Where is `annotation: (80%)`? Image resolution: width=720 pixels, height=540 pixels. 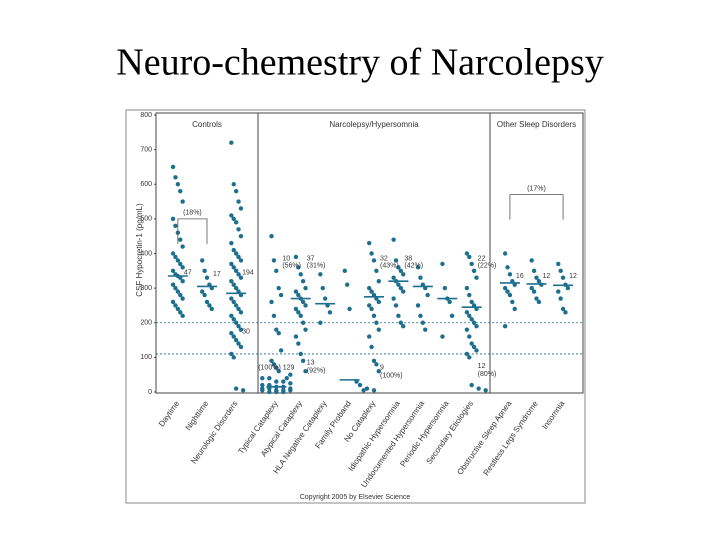
annotation: (80%) is located at coordinates (487, 374).